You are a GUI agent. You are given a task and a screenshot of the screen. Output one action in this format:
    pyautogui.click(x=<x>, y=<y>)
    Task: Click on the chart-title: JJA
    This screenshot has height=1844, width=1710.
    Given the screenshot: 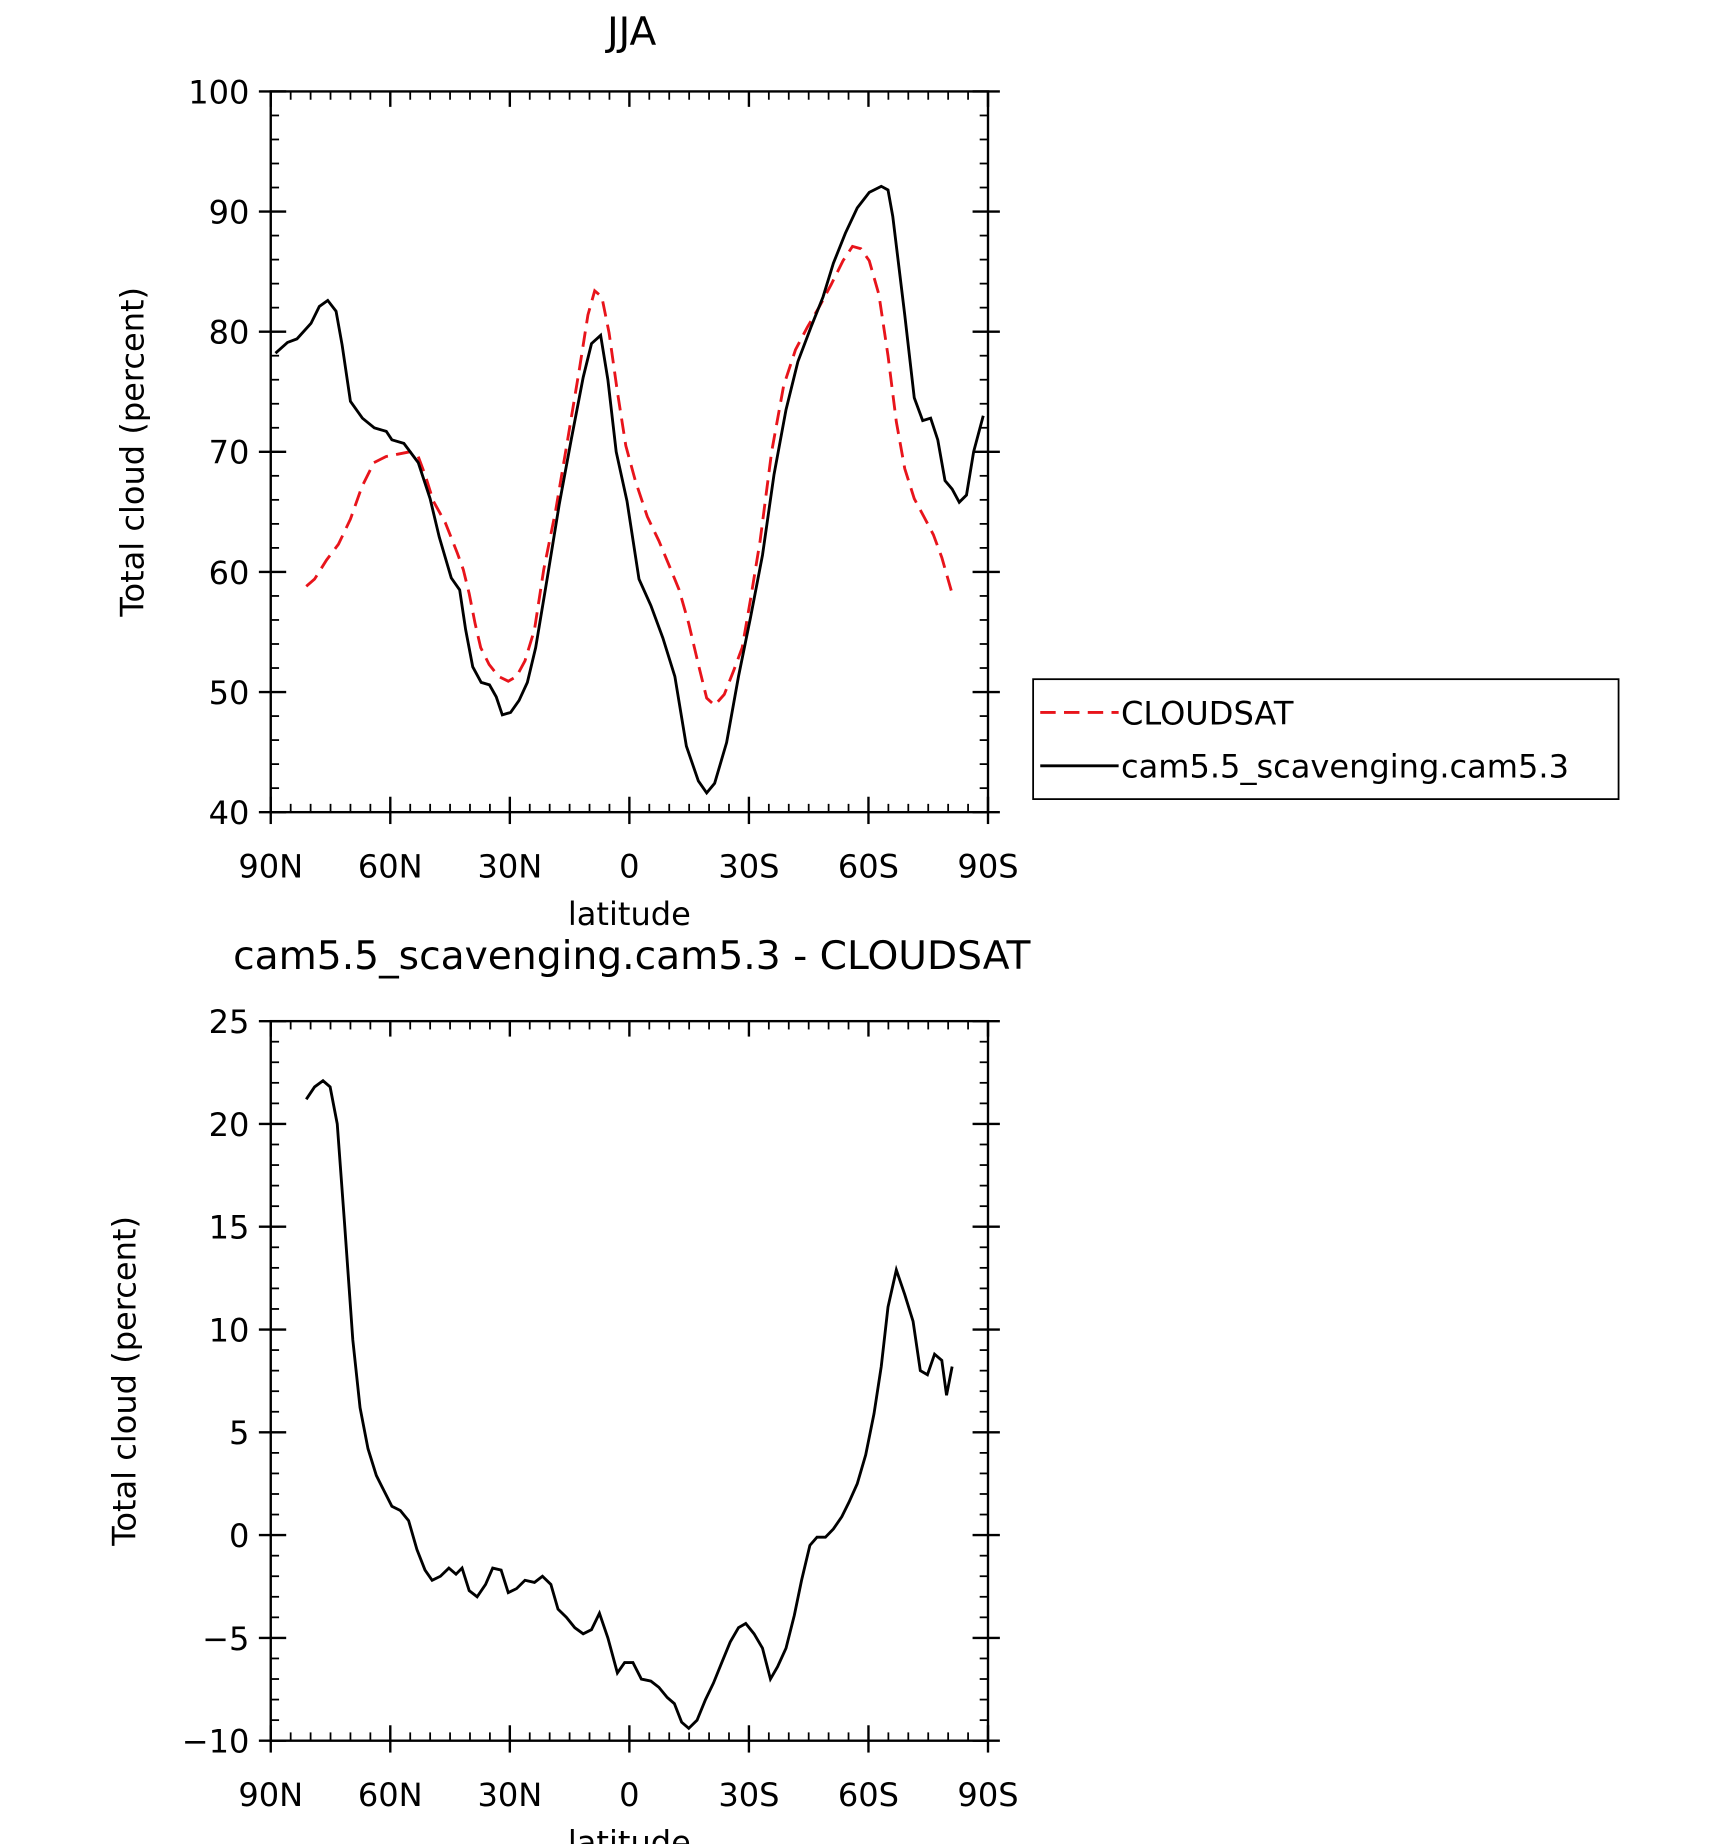 What is the action you would take?
    pyautogui.click(x=630, y=32)
    